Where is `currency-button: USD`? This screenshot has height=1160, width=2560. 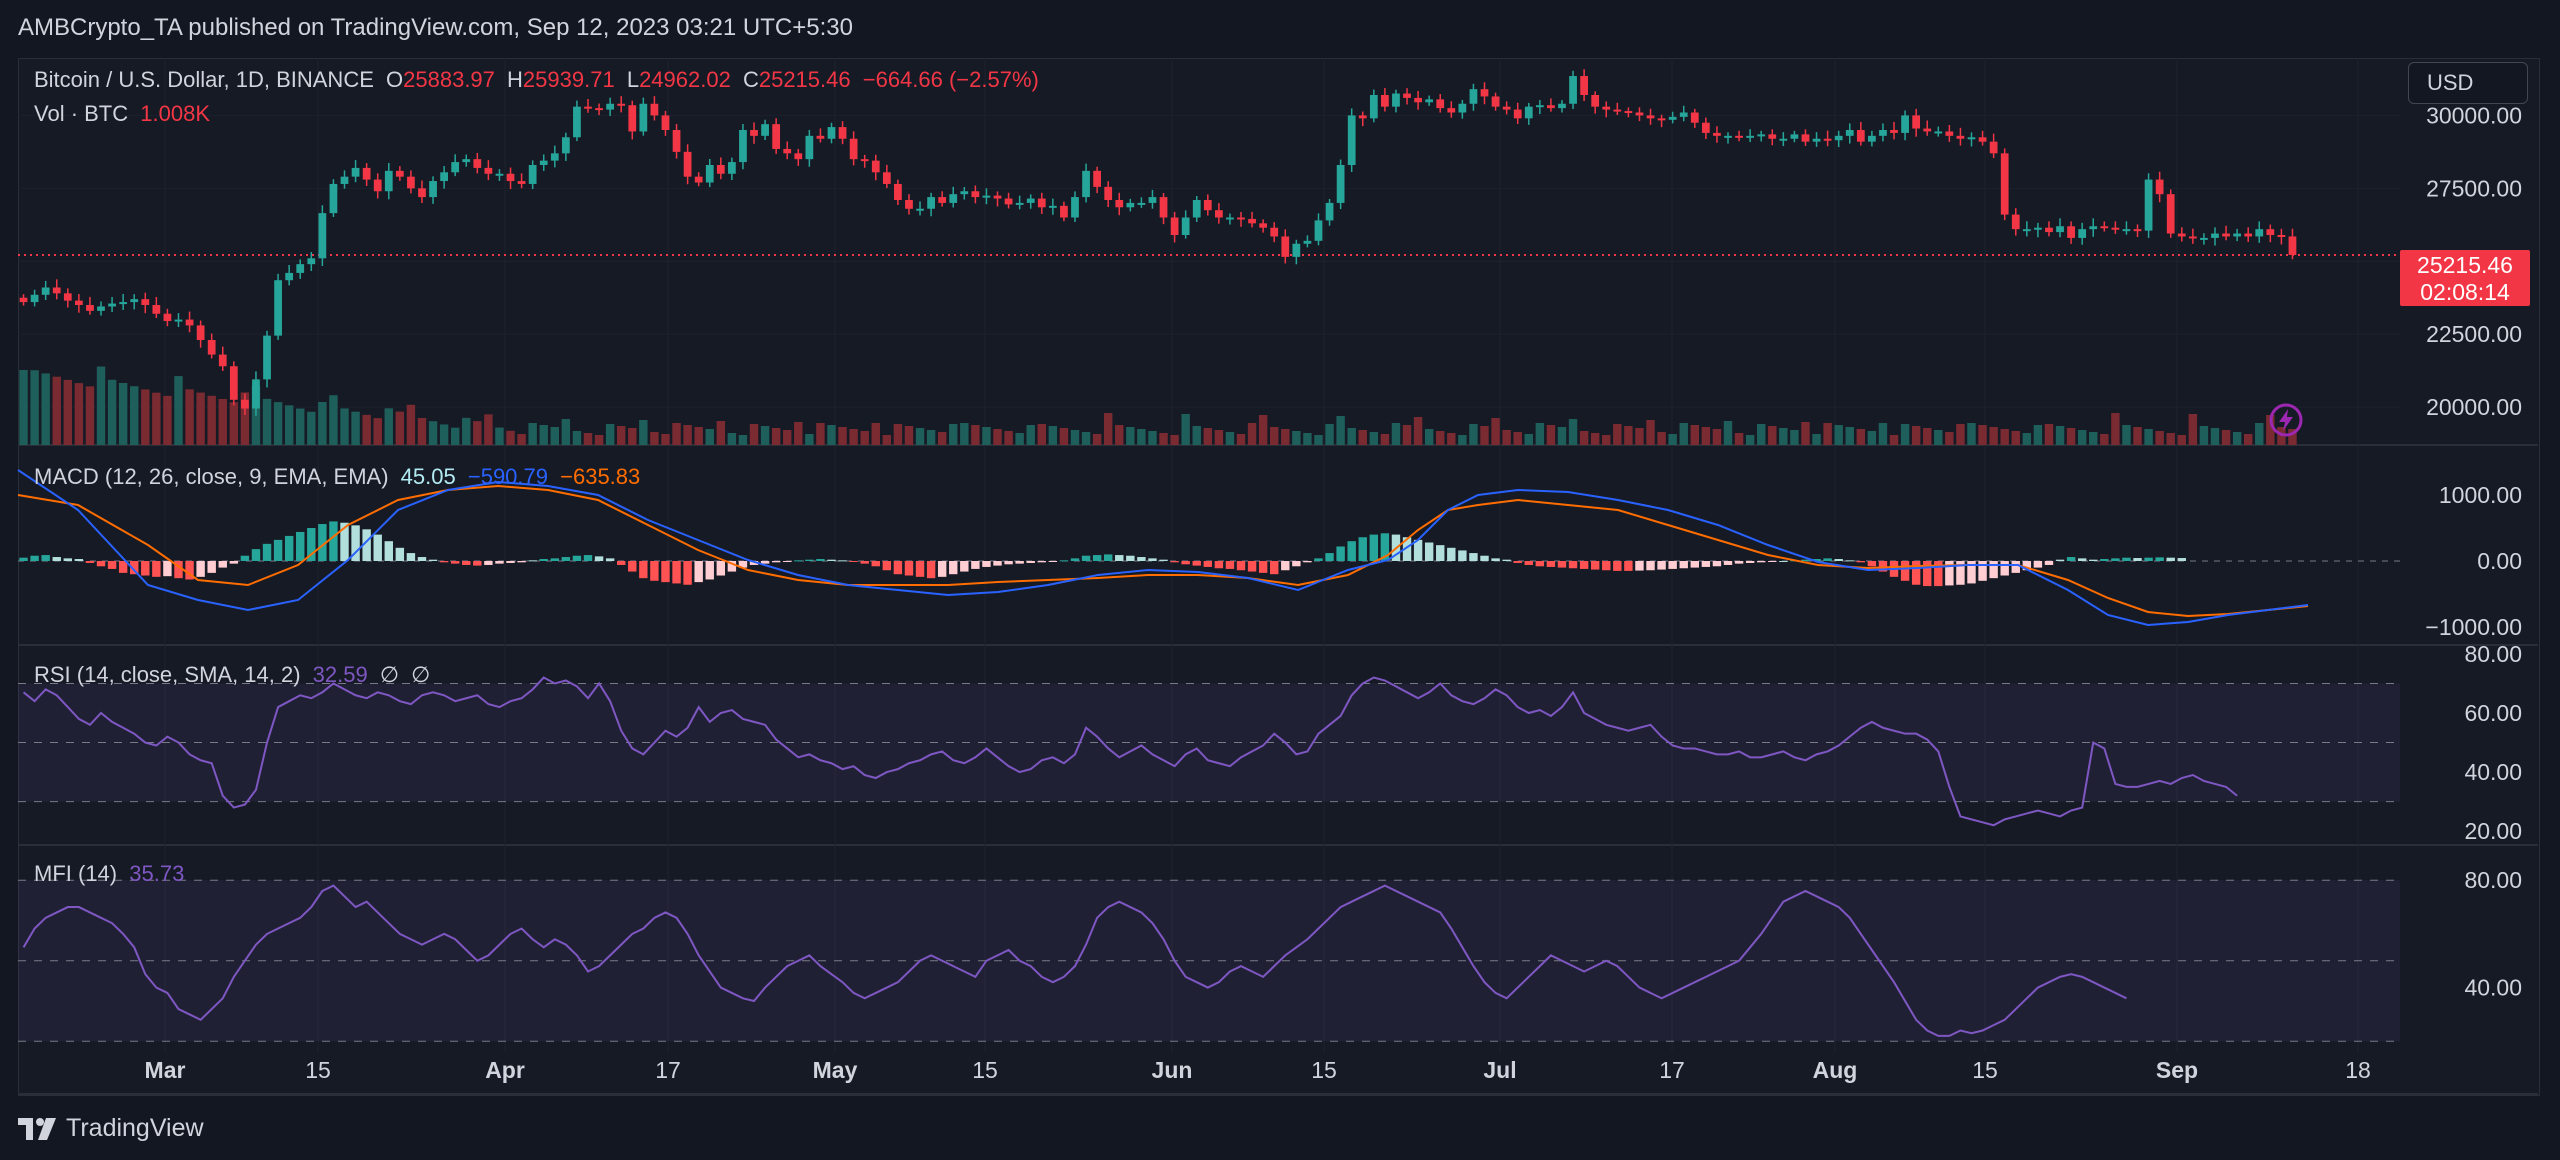
currency-button: USD is located at coordinates (2468, 83).